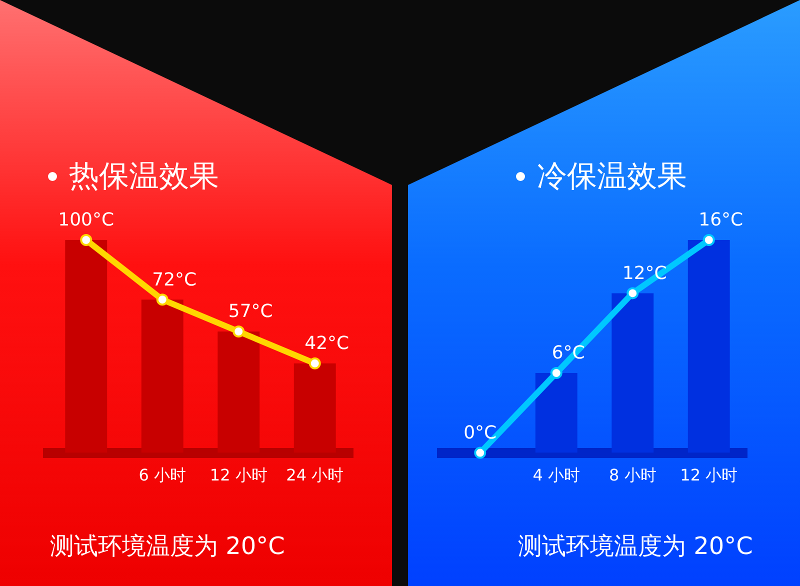 The image size is (800, 586). Describe the element at coordinates (612, 177) in the screenshot. I see `chart-title: 冷保温效果` at that location.